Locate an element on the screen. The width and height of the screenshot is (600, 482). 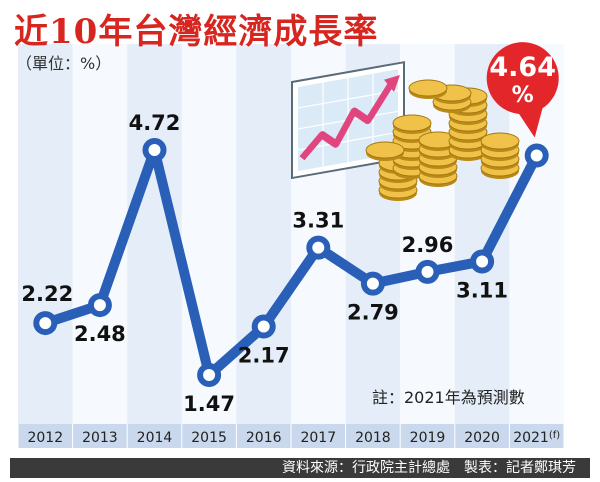
tick-label-2012: 2012 is located at coordinates (45, 438).